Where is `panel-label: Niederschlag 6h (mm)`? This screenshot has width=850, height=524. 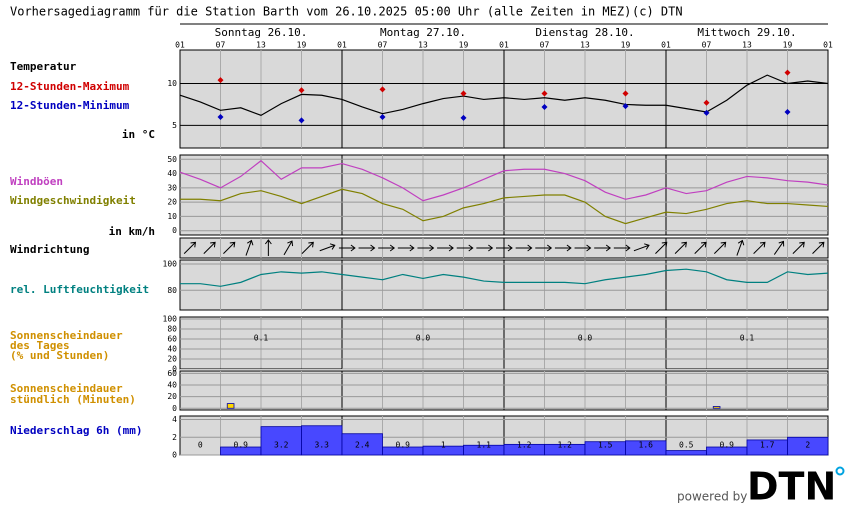 panel-label: Niederschlag 6h (mm) is located at coordinates (76, 430).